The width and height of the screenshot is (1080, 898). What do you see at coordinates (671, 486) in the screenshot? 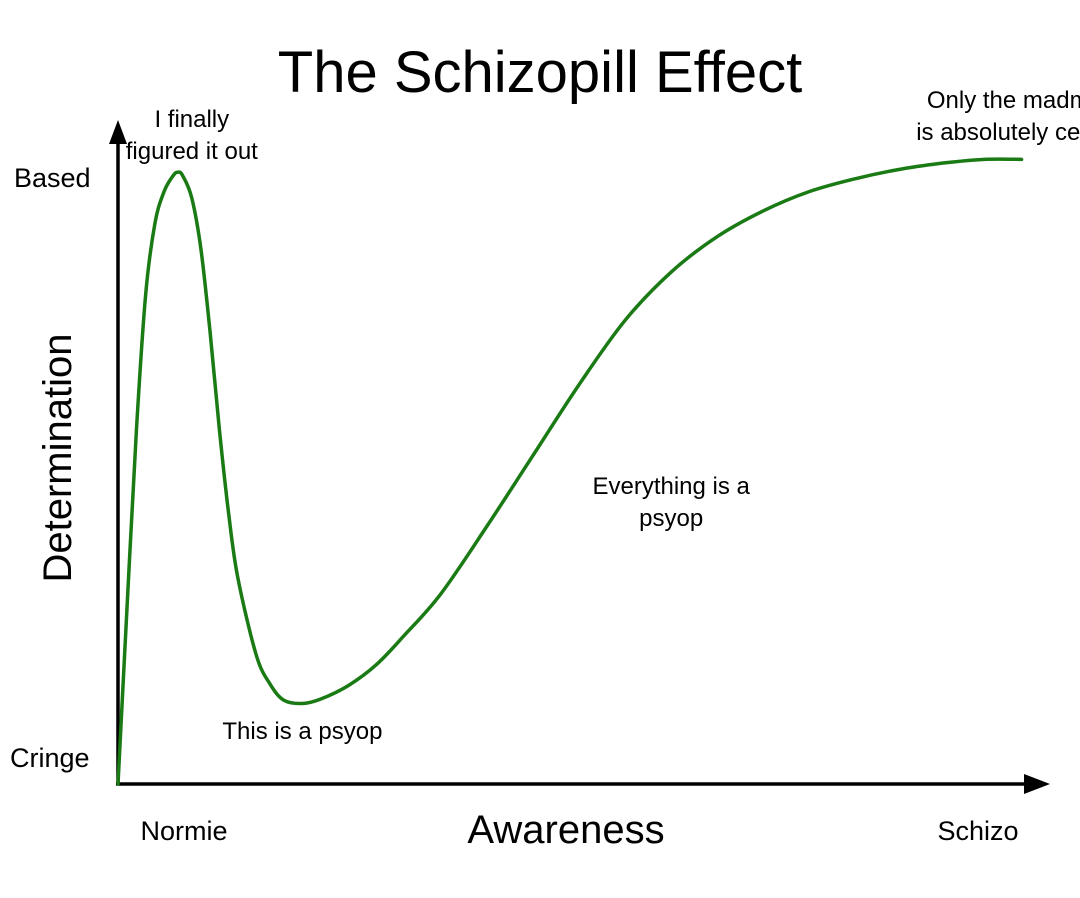
I see `annotation-3-line: Everything is a` at bounding box center [671, 486].